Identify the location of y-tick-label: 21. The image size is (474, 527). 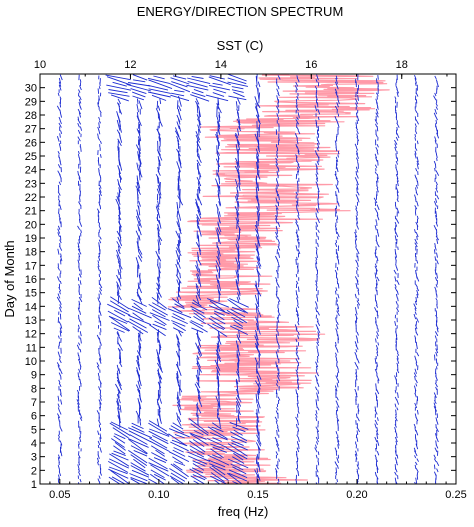
(31, 212).